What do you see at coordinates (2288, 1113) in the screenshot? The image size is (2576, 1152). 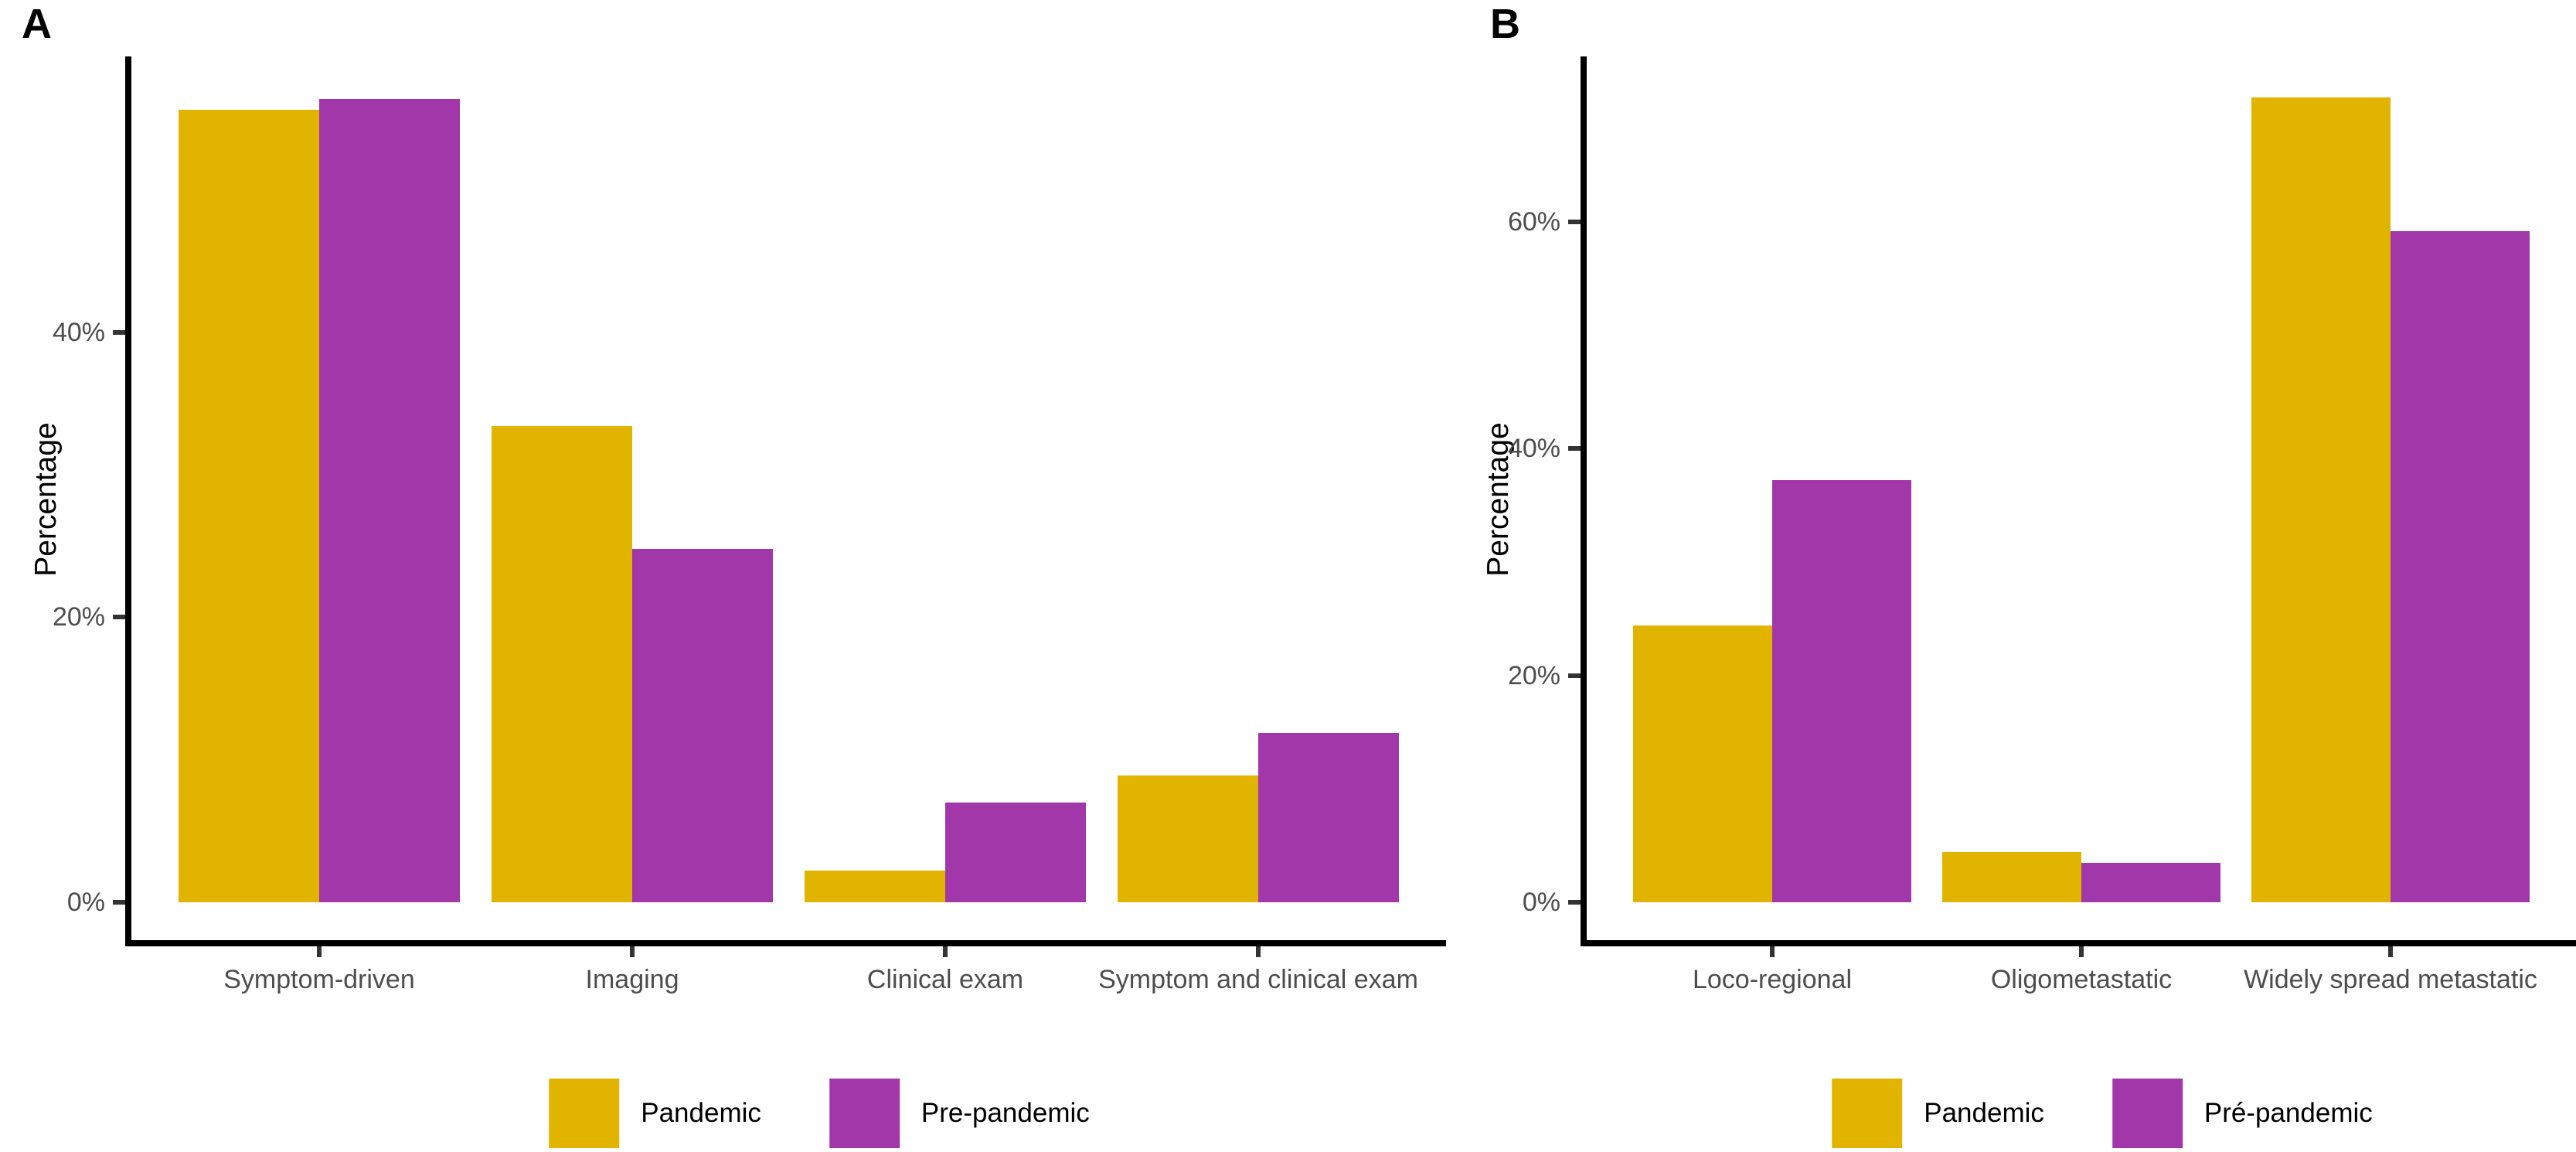 I see `panel-b-legend-label-pr-pandemic: Pré-pandemic` at bounding box center [2288, 1113].